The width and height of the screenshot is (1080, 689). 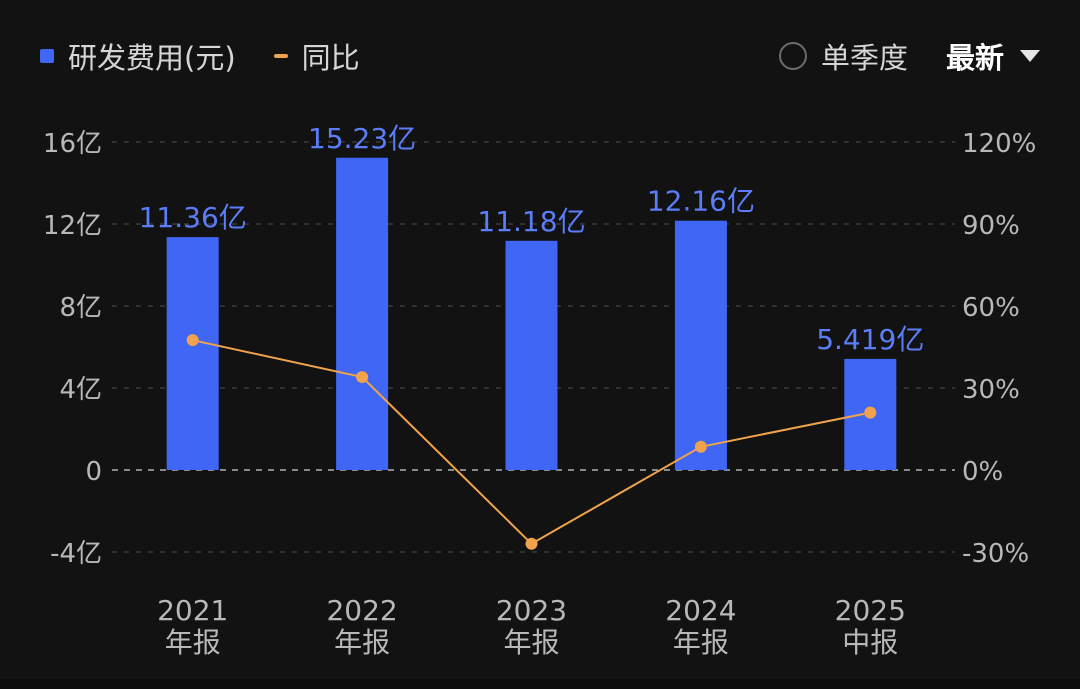 What do you see at coordinates (362, 138) in the screenshot?
I see `bar-value-label: 15.23亿` at bounding box center [362, 138].